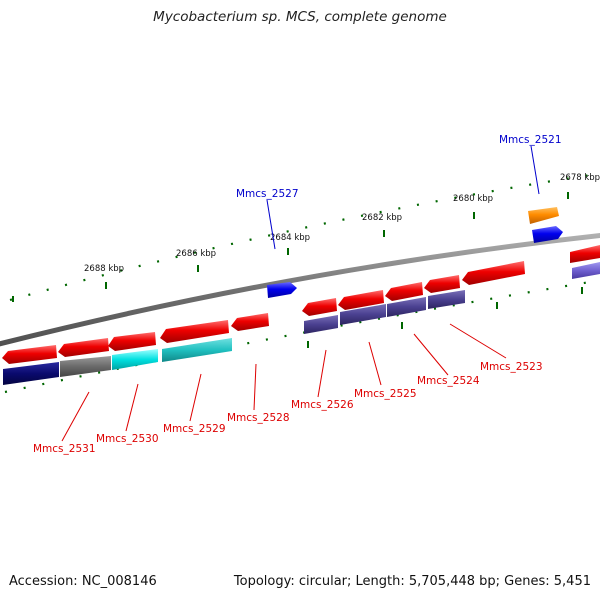  Describe the element at coordinates (83, 347) in the screenshot. I see `gene-mmcs-2531-b` at that location.